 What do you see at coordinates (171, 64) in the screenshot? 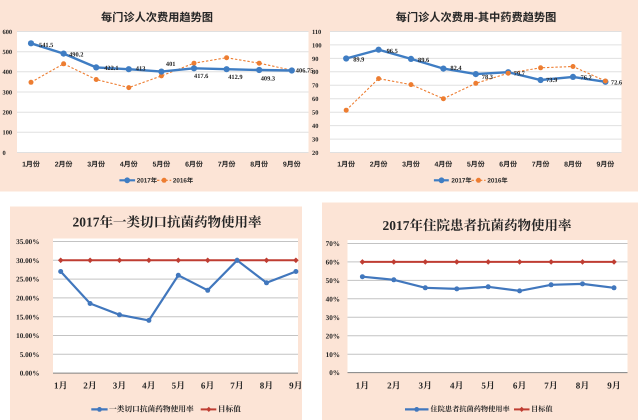
I see `svg-text: 401` at bounding box center [171, 64].